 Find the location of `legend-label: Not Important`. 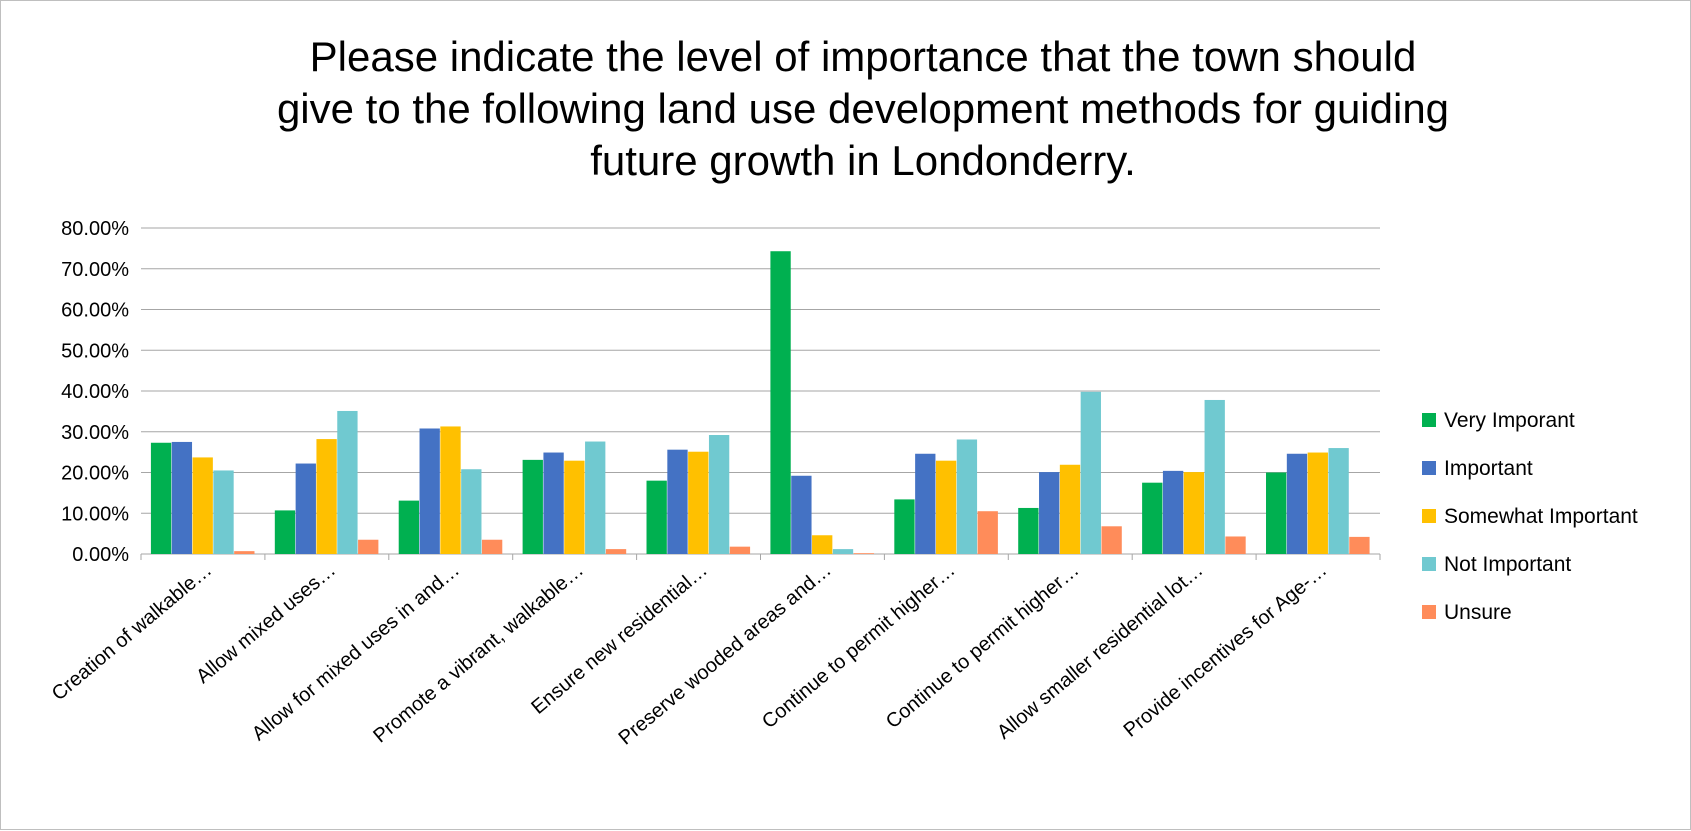

legend-label: Not Important is located at coordinates (1507, 564).